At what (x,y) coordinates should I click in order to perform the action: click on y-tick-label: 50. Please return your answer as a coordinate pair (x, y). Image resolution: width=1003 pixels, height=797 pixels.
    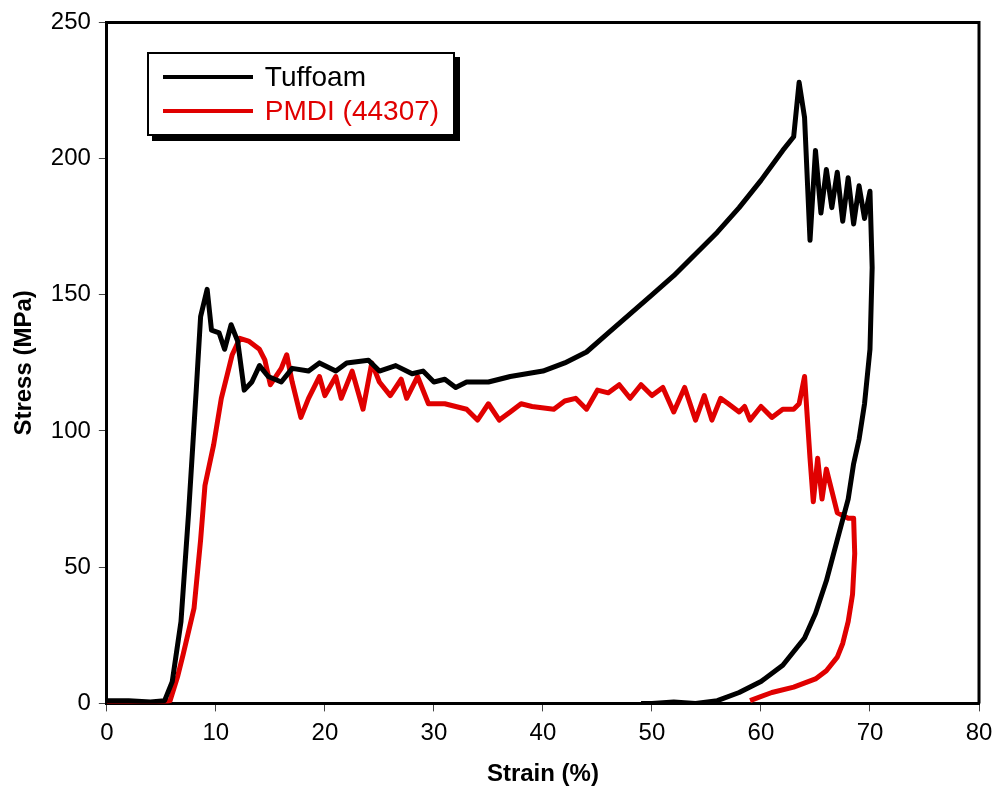
    Looking at the image, I should click on (77, 565).